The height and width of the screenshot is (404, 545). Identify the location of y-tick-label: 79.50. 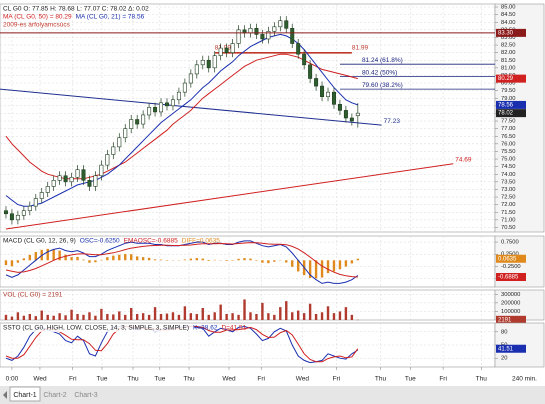
(508, 91).